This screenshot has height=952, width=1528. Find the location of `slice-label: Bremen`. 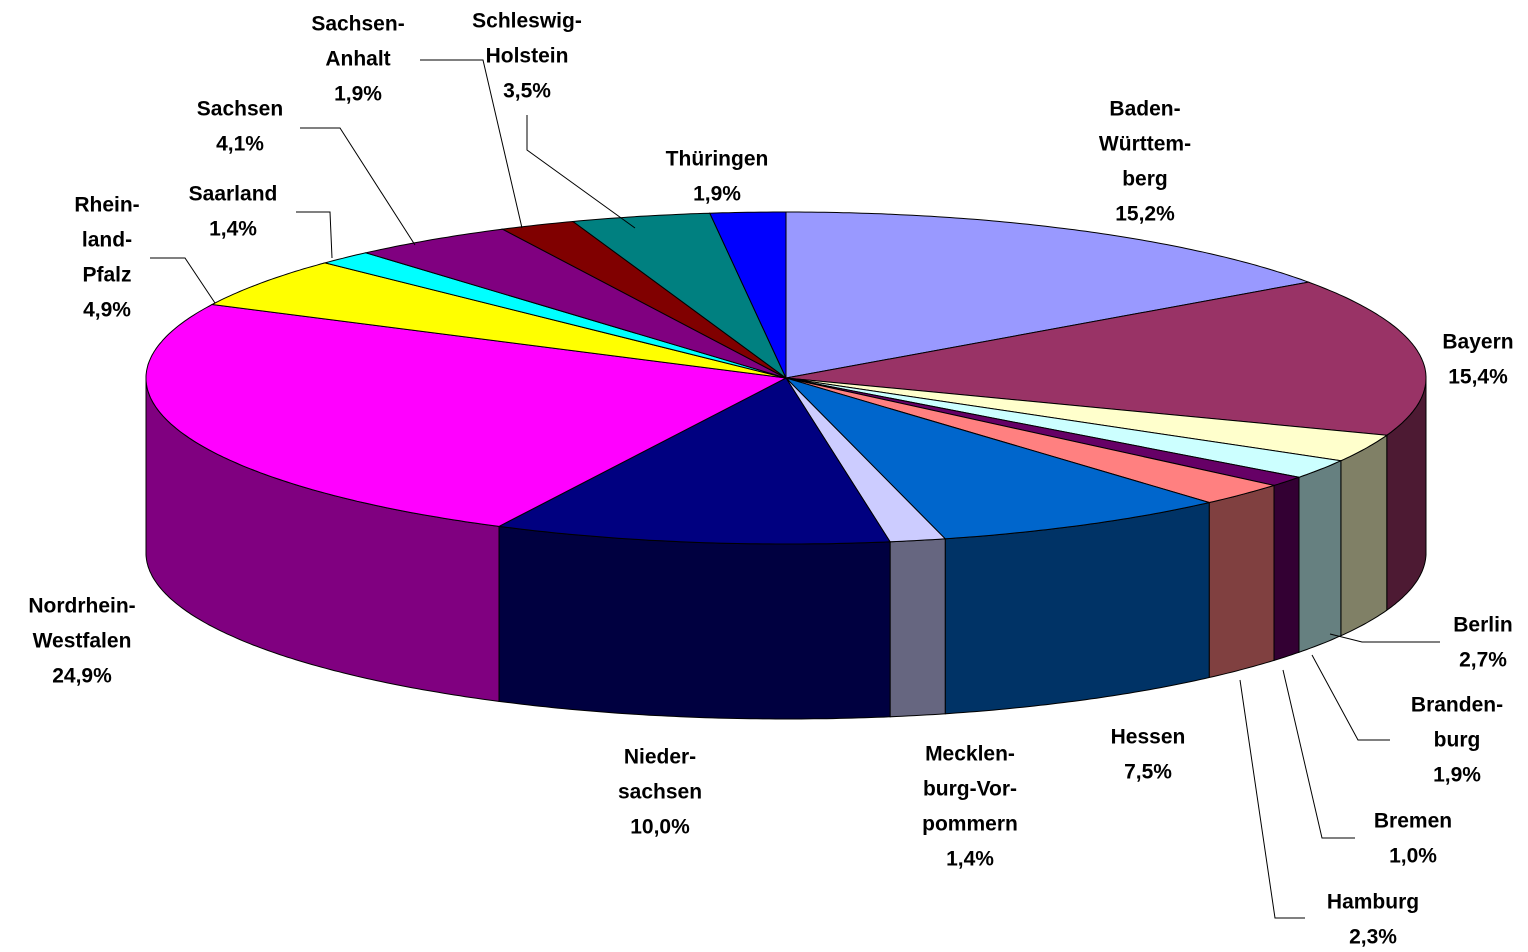

slice-label: Bremen is located at coordinates (1413, 821).